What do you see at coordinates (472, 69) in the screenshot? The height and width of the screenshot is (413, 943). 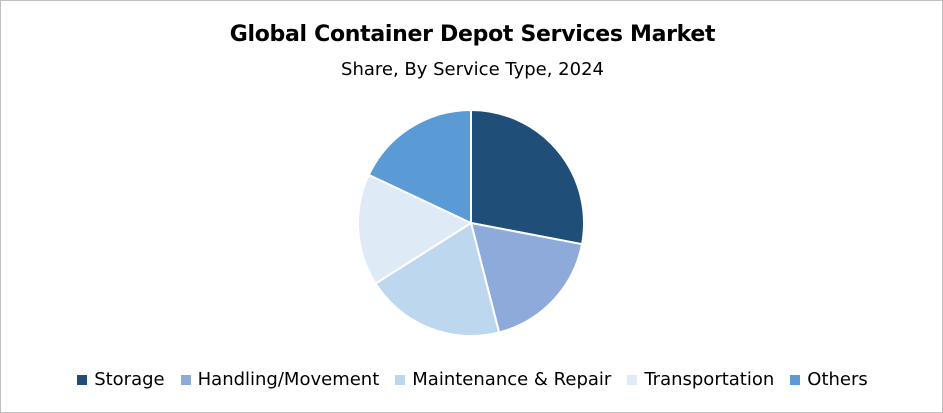 I see `chart-subtitle: Share, By Service Type, 2024` at bounding box center [472, 69].